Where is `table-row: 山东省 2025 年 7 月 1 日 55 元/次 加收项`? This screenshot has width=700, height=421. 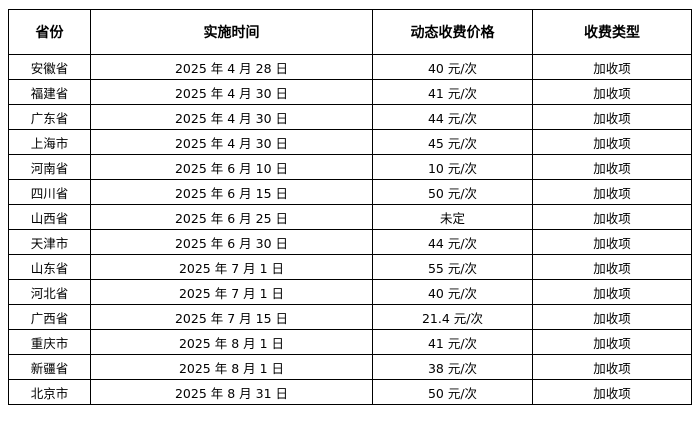 table-row: 山东省 2025 年 7 月 1 日 55 元/次 加收项 is located at coordinates (350, 267).